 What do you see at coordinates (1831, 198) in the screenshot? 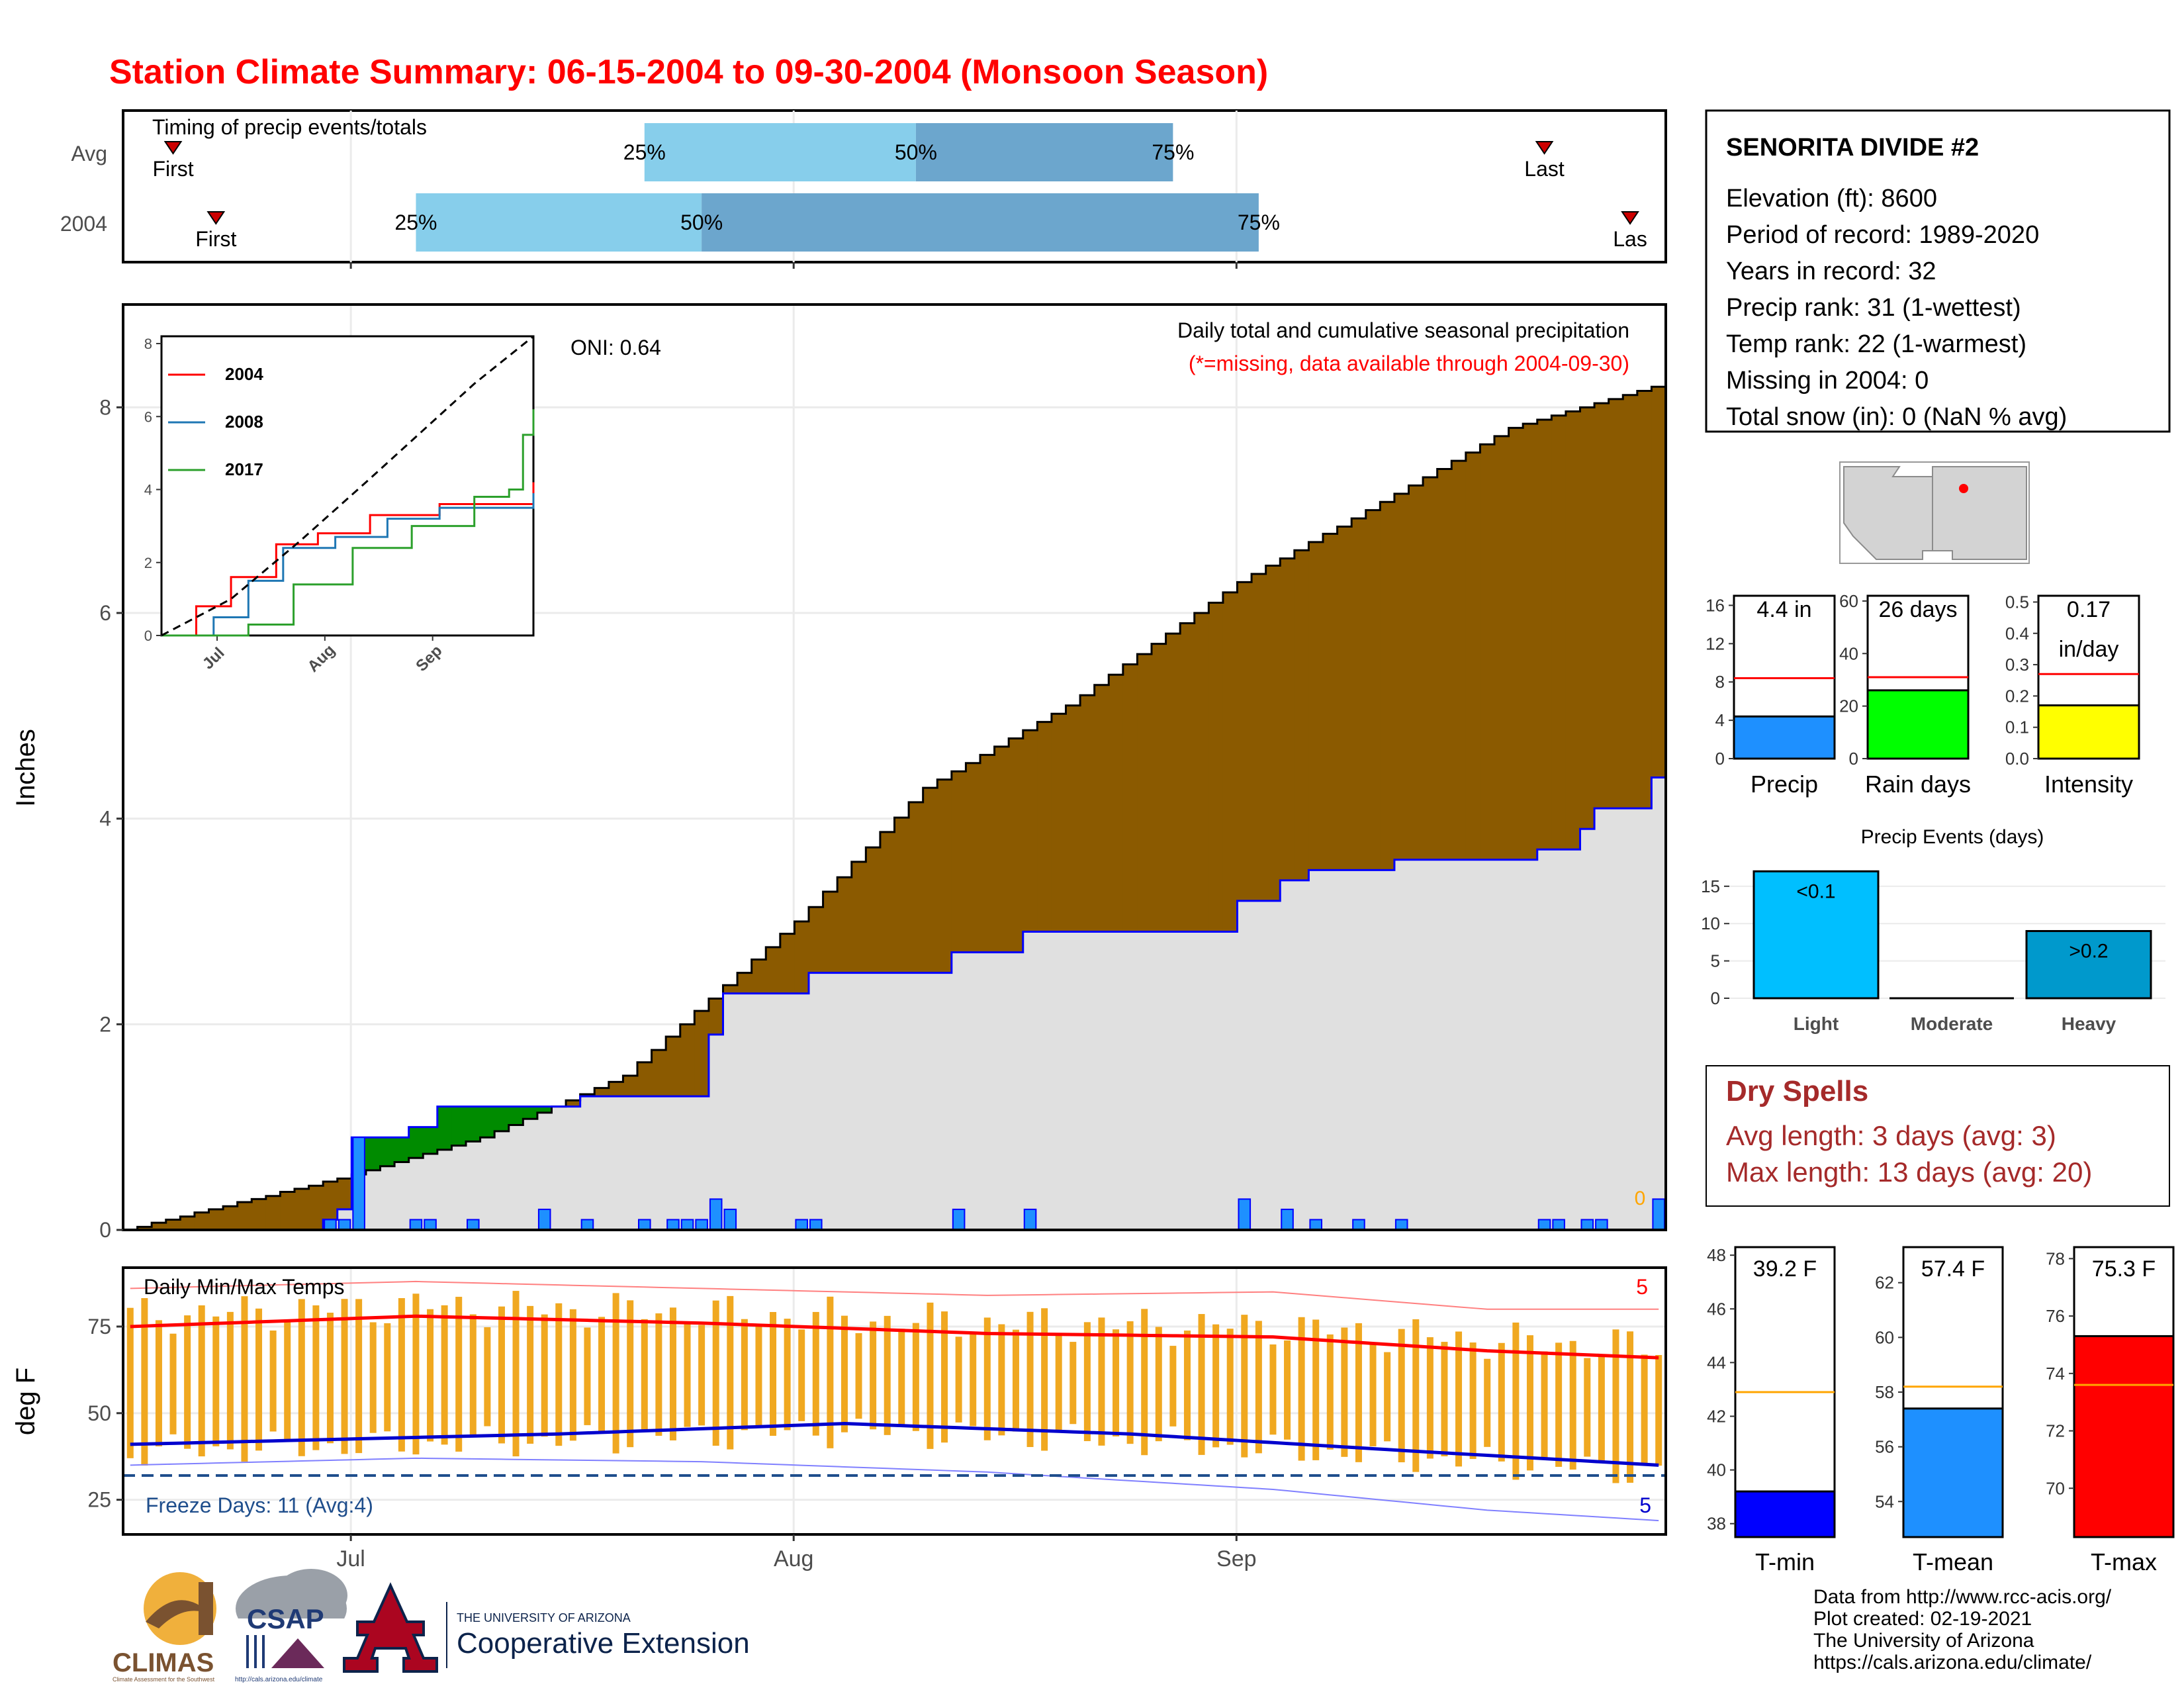
I see `station-elevation: Elevation (ft): 8600` at bounding box center [1831, 198].